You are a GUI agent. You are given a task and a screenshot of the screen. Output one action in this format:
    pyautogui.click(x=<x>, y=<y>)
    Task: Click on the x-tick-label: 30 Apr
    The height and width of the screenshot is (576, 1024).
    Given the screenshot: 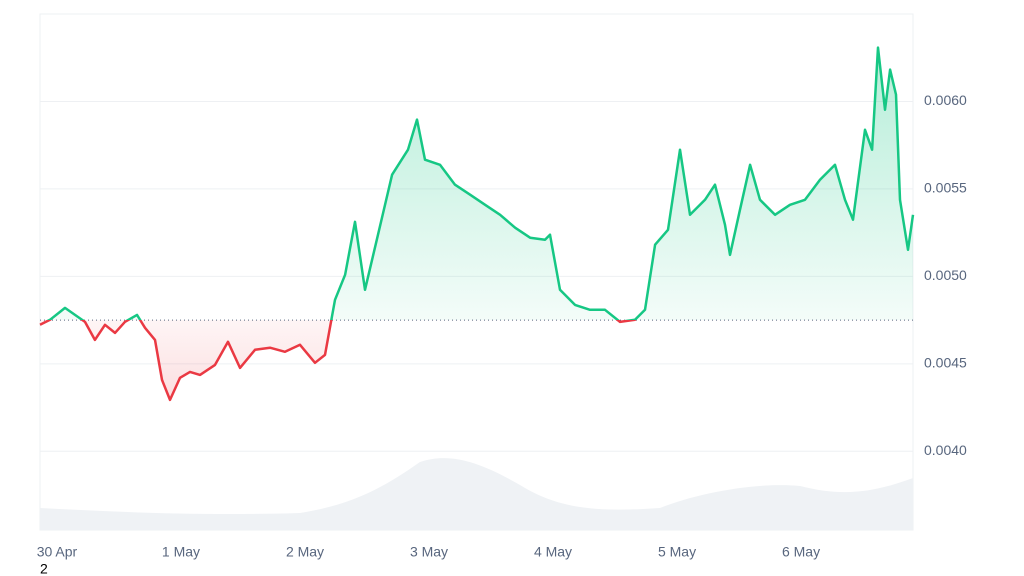 What is the action you would take?
    pyautogui.click(x=57, y=552)
    